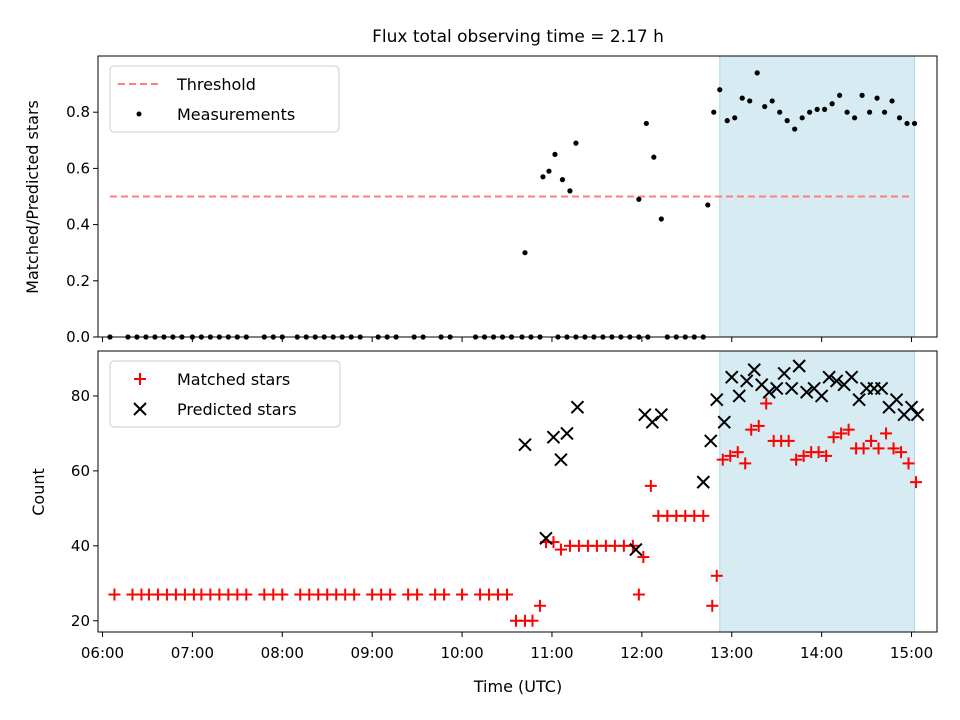  Describe the element at coordinates (551, 653) in the screenshot. I see `x-tick-label: 11:00` at that location.